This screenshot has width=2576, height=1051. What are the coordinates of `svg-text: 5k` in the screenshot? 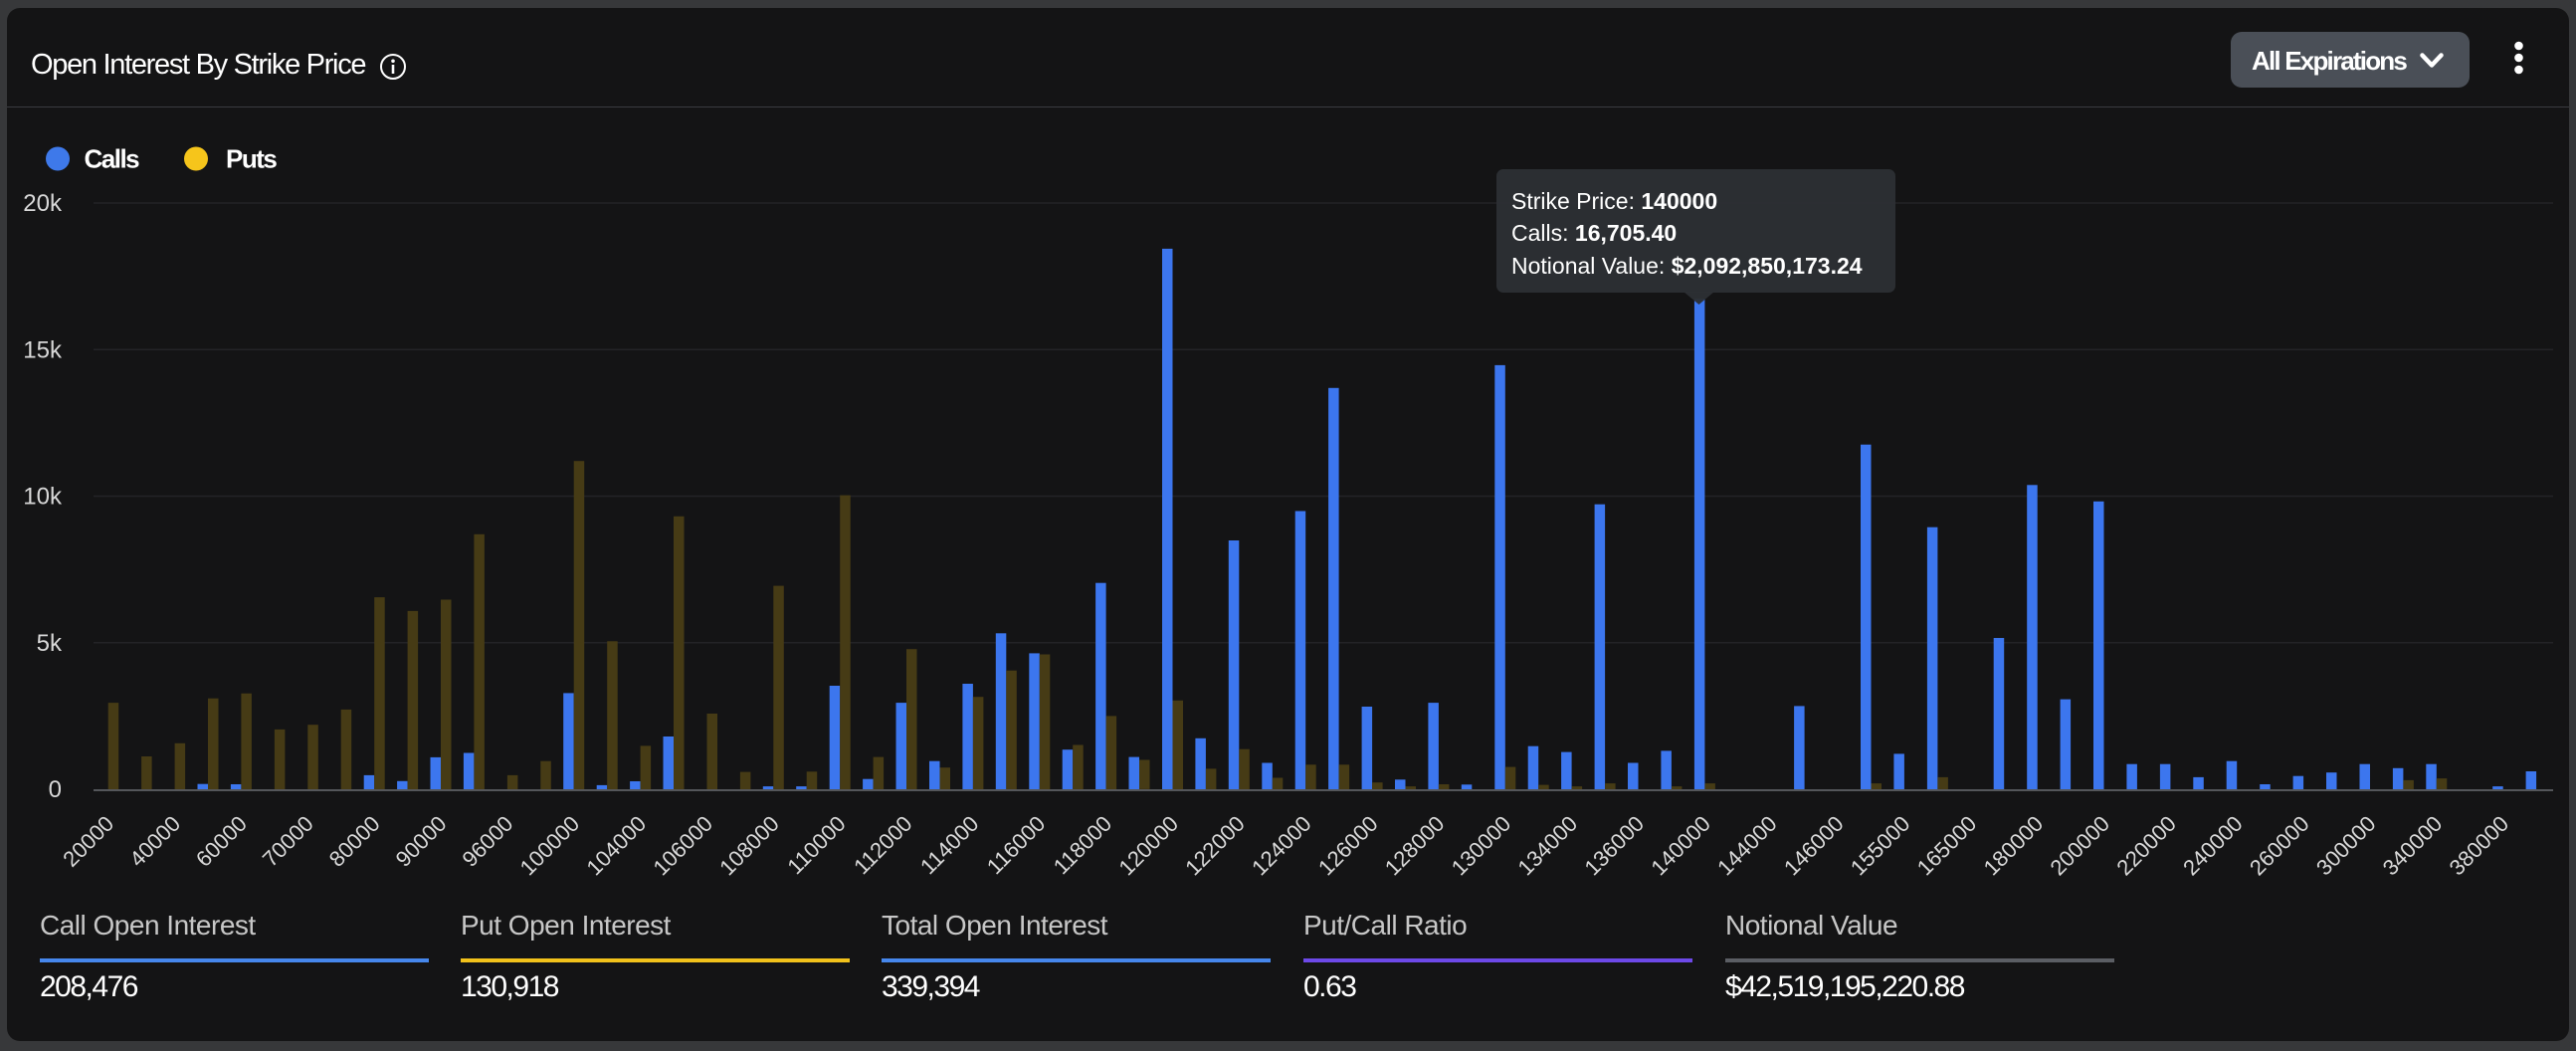 It's located at (50, 643).